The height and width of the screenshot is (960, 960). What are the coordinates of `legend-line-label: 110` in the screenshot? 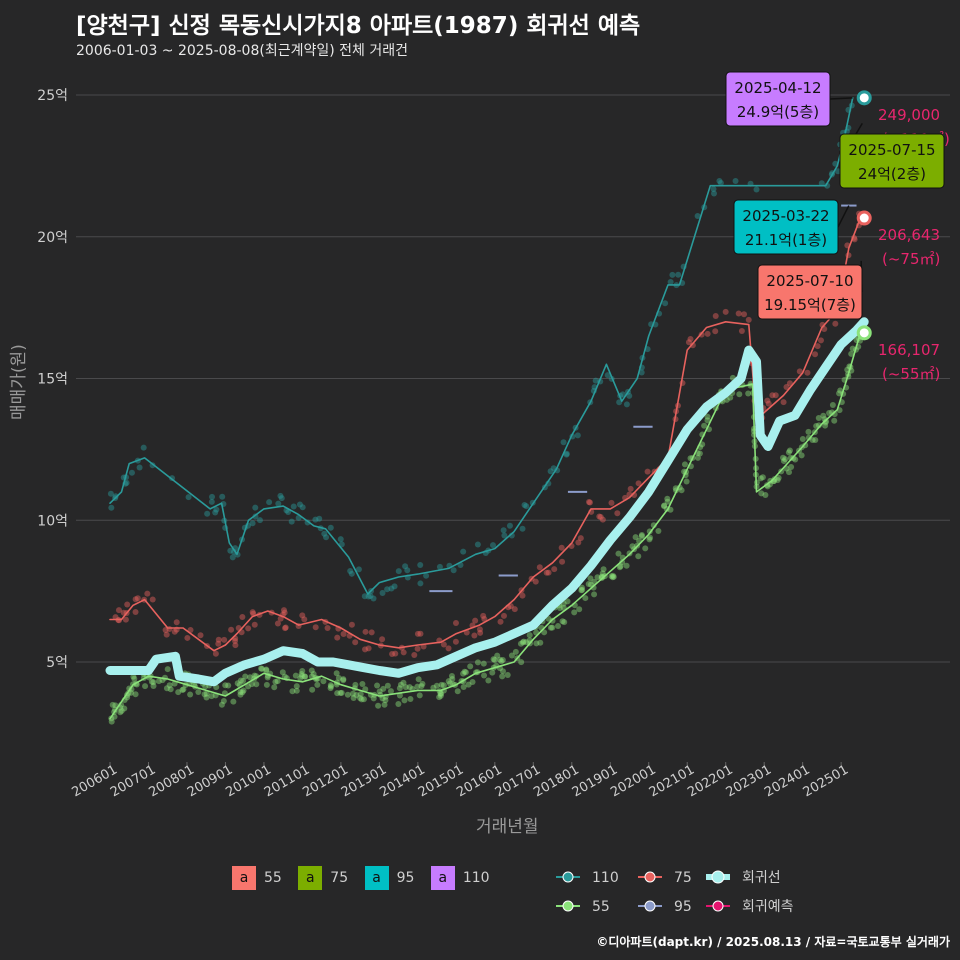 It's located at (605, 878).